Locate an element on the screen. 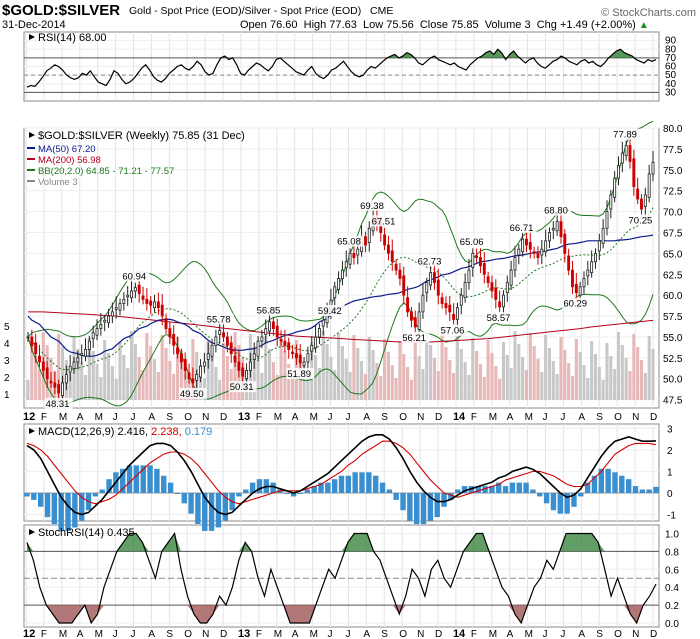 This screenshot has height=639, width=700. x-axis-label: F is located at coordinates (259, 634).